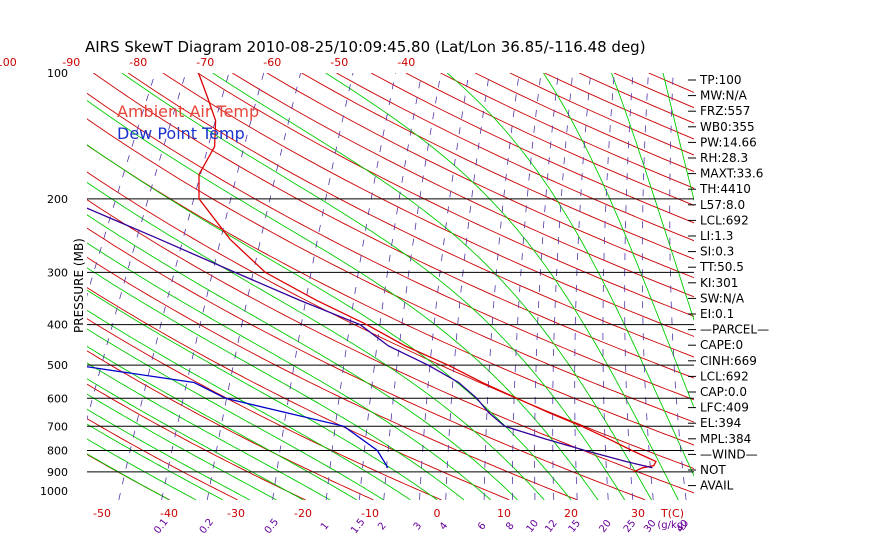 Image resolution: width=870 pixels, height=560 pixels. Describe the element at coordinates (54, 491) in the screenshot. I see `pressure-tick-label: 1000` at that location.